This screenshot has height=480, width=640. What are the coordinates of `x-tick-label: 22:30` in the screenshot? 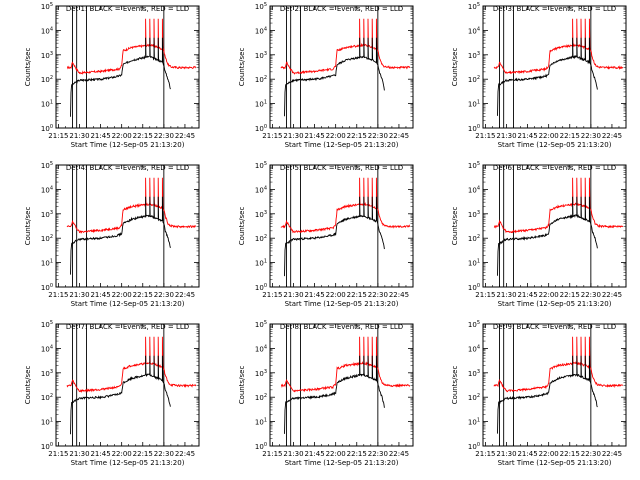 It's located at (378, 454).